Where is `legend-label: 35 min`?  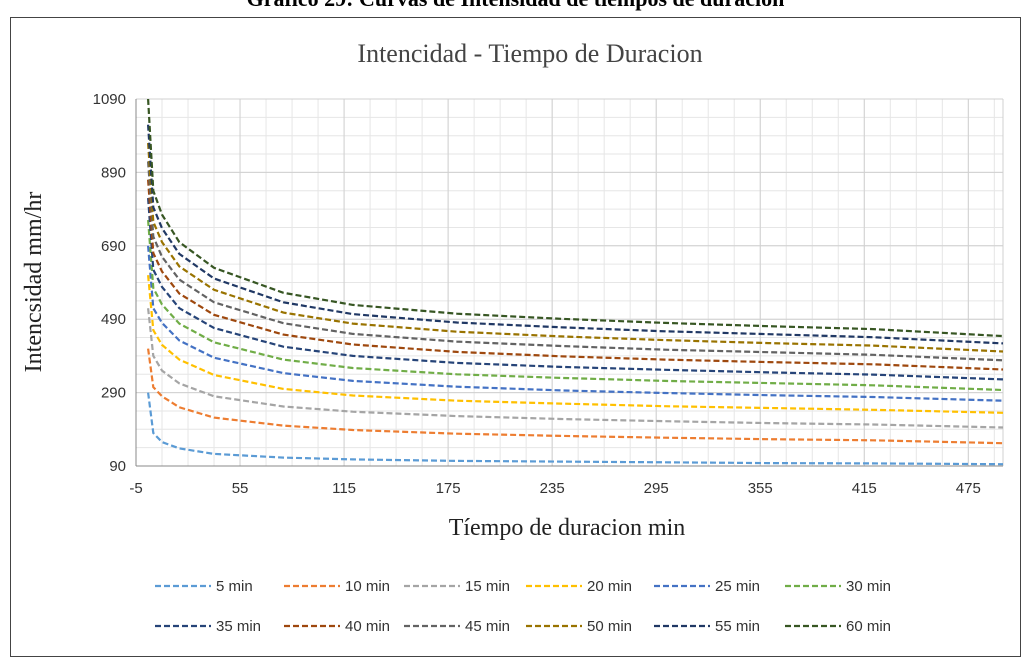 legend-label: 35 min is located at coordinates (238, 626).